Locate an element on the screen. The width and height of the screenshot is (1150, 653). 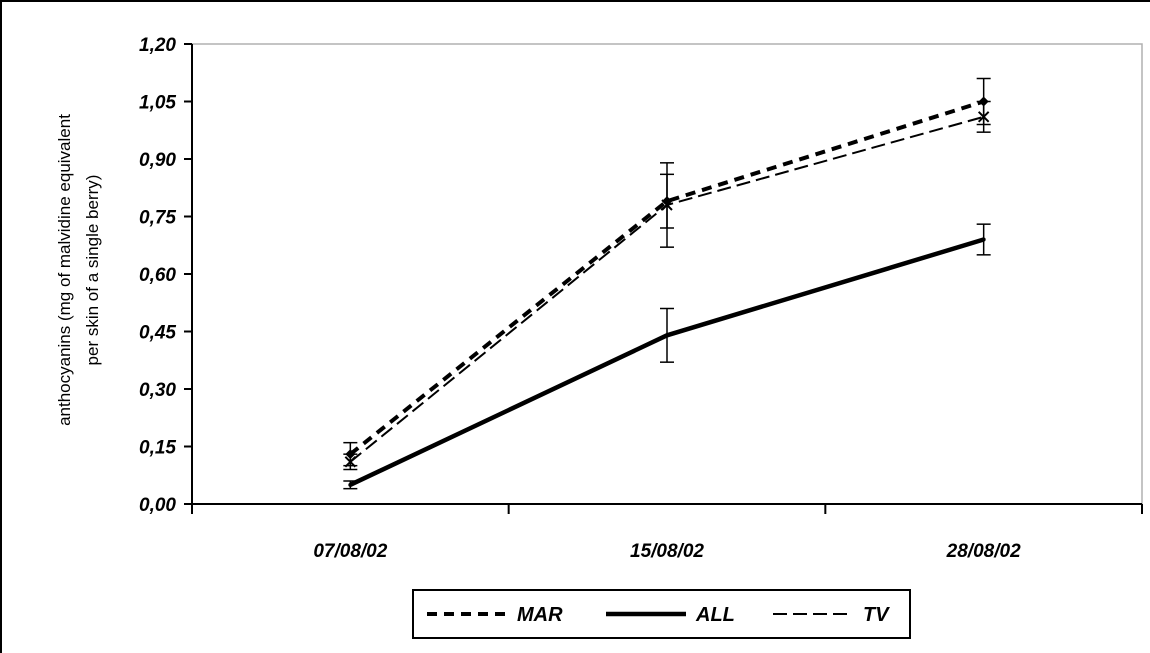
y-tick-label: 1,05 is located at coordinates (157, 103).